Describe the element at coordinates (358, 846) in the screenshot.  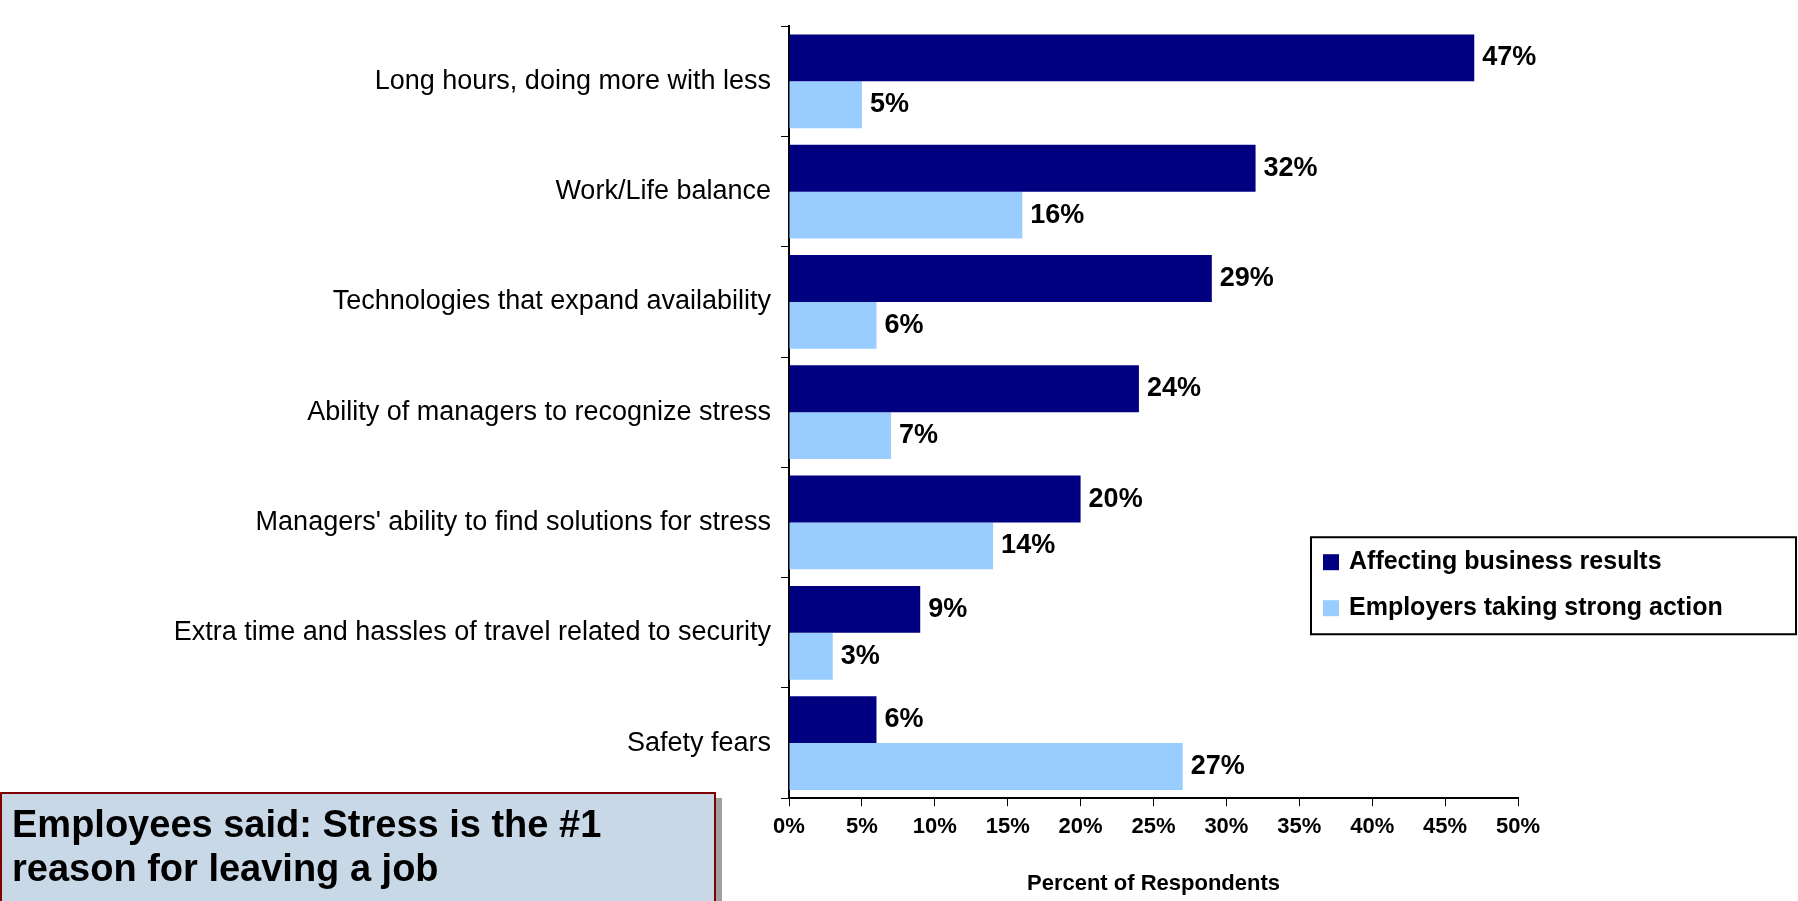
I see `text: Employees said: Stress is the #1 reason for leaving a job` at that location.